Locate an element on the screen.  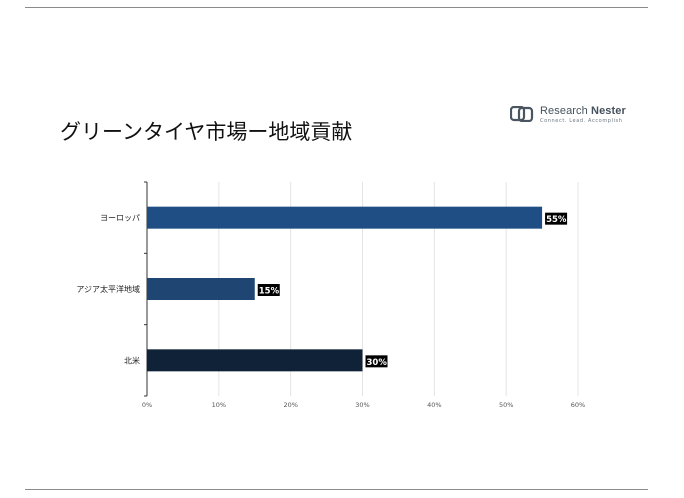
data-label: 55% is located at coordinates (556, 220).